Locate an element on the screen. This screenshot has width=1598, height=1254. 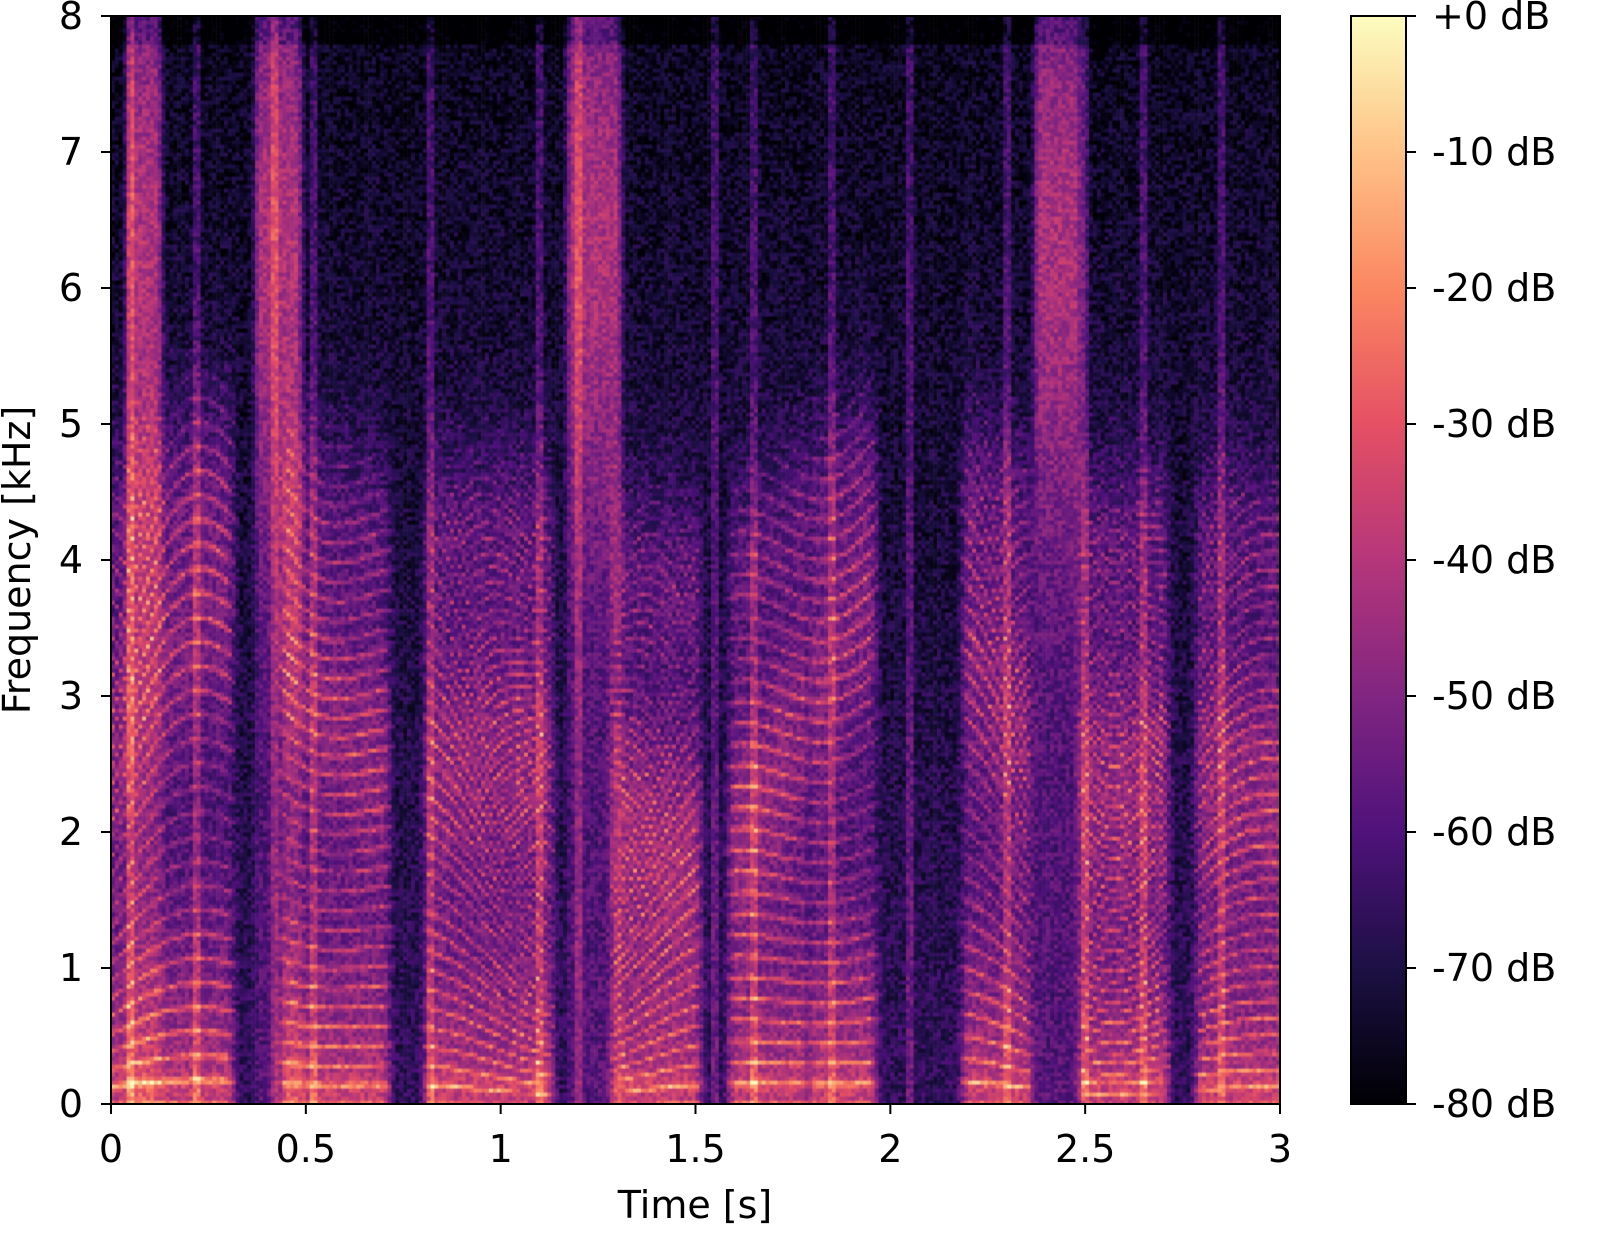
colorbar-gradient is located at coordinates (1378, 560).